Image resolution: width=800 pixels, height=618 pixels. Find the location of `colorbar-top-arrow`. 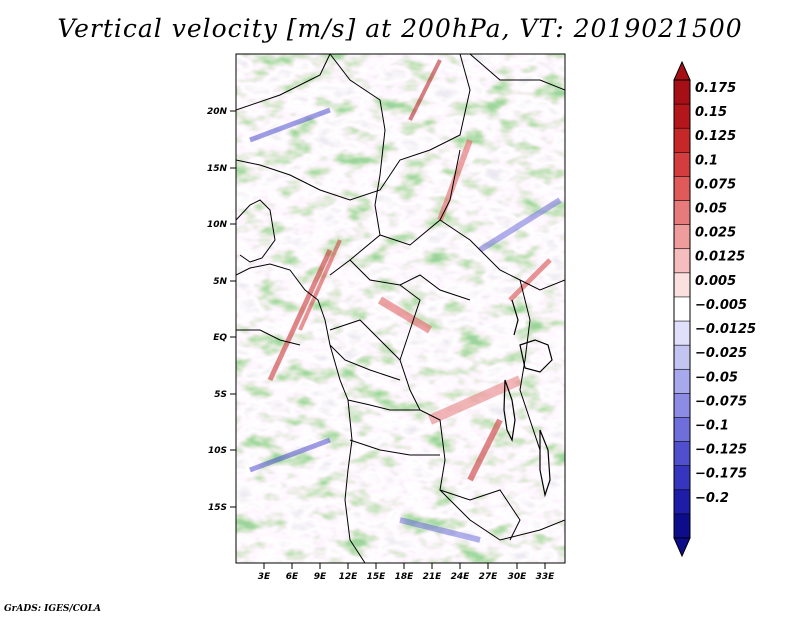

colorbar-top-arrow is located at coordinates (682, 70).